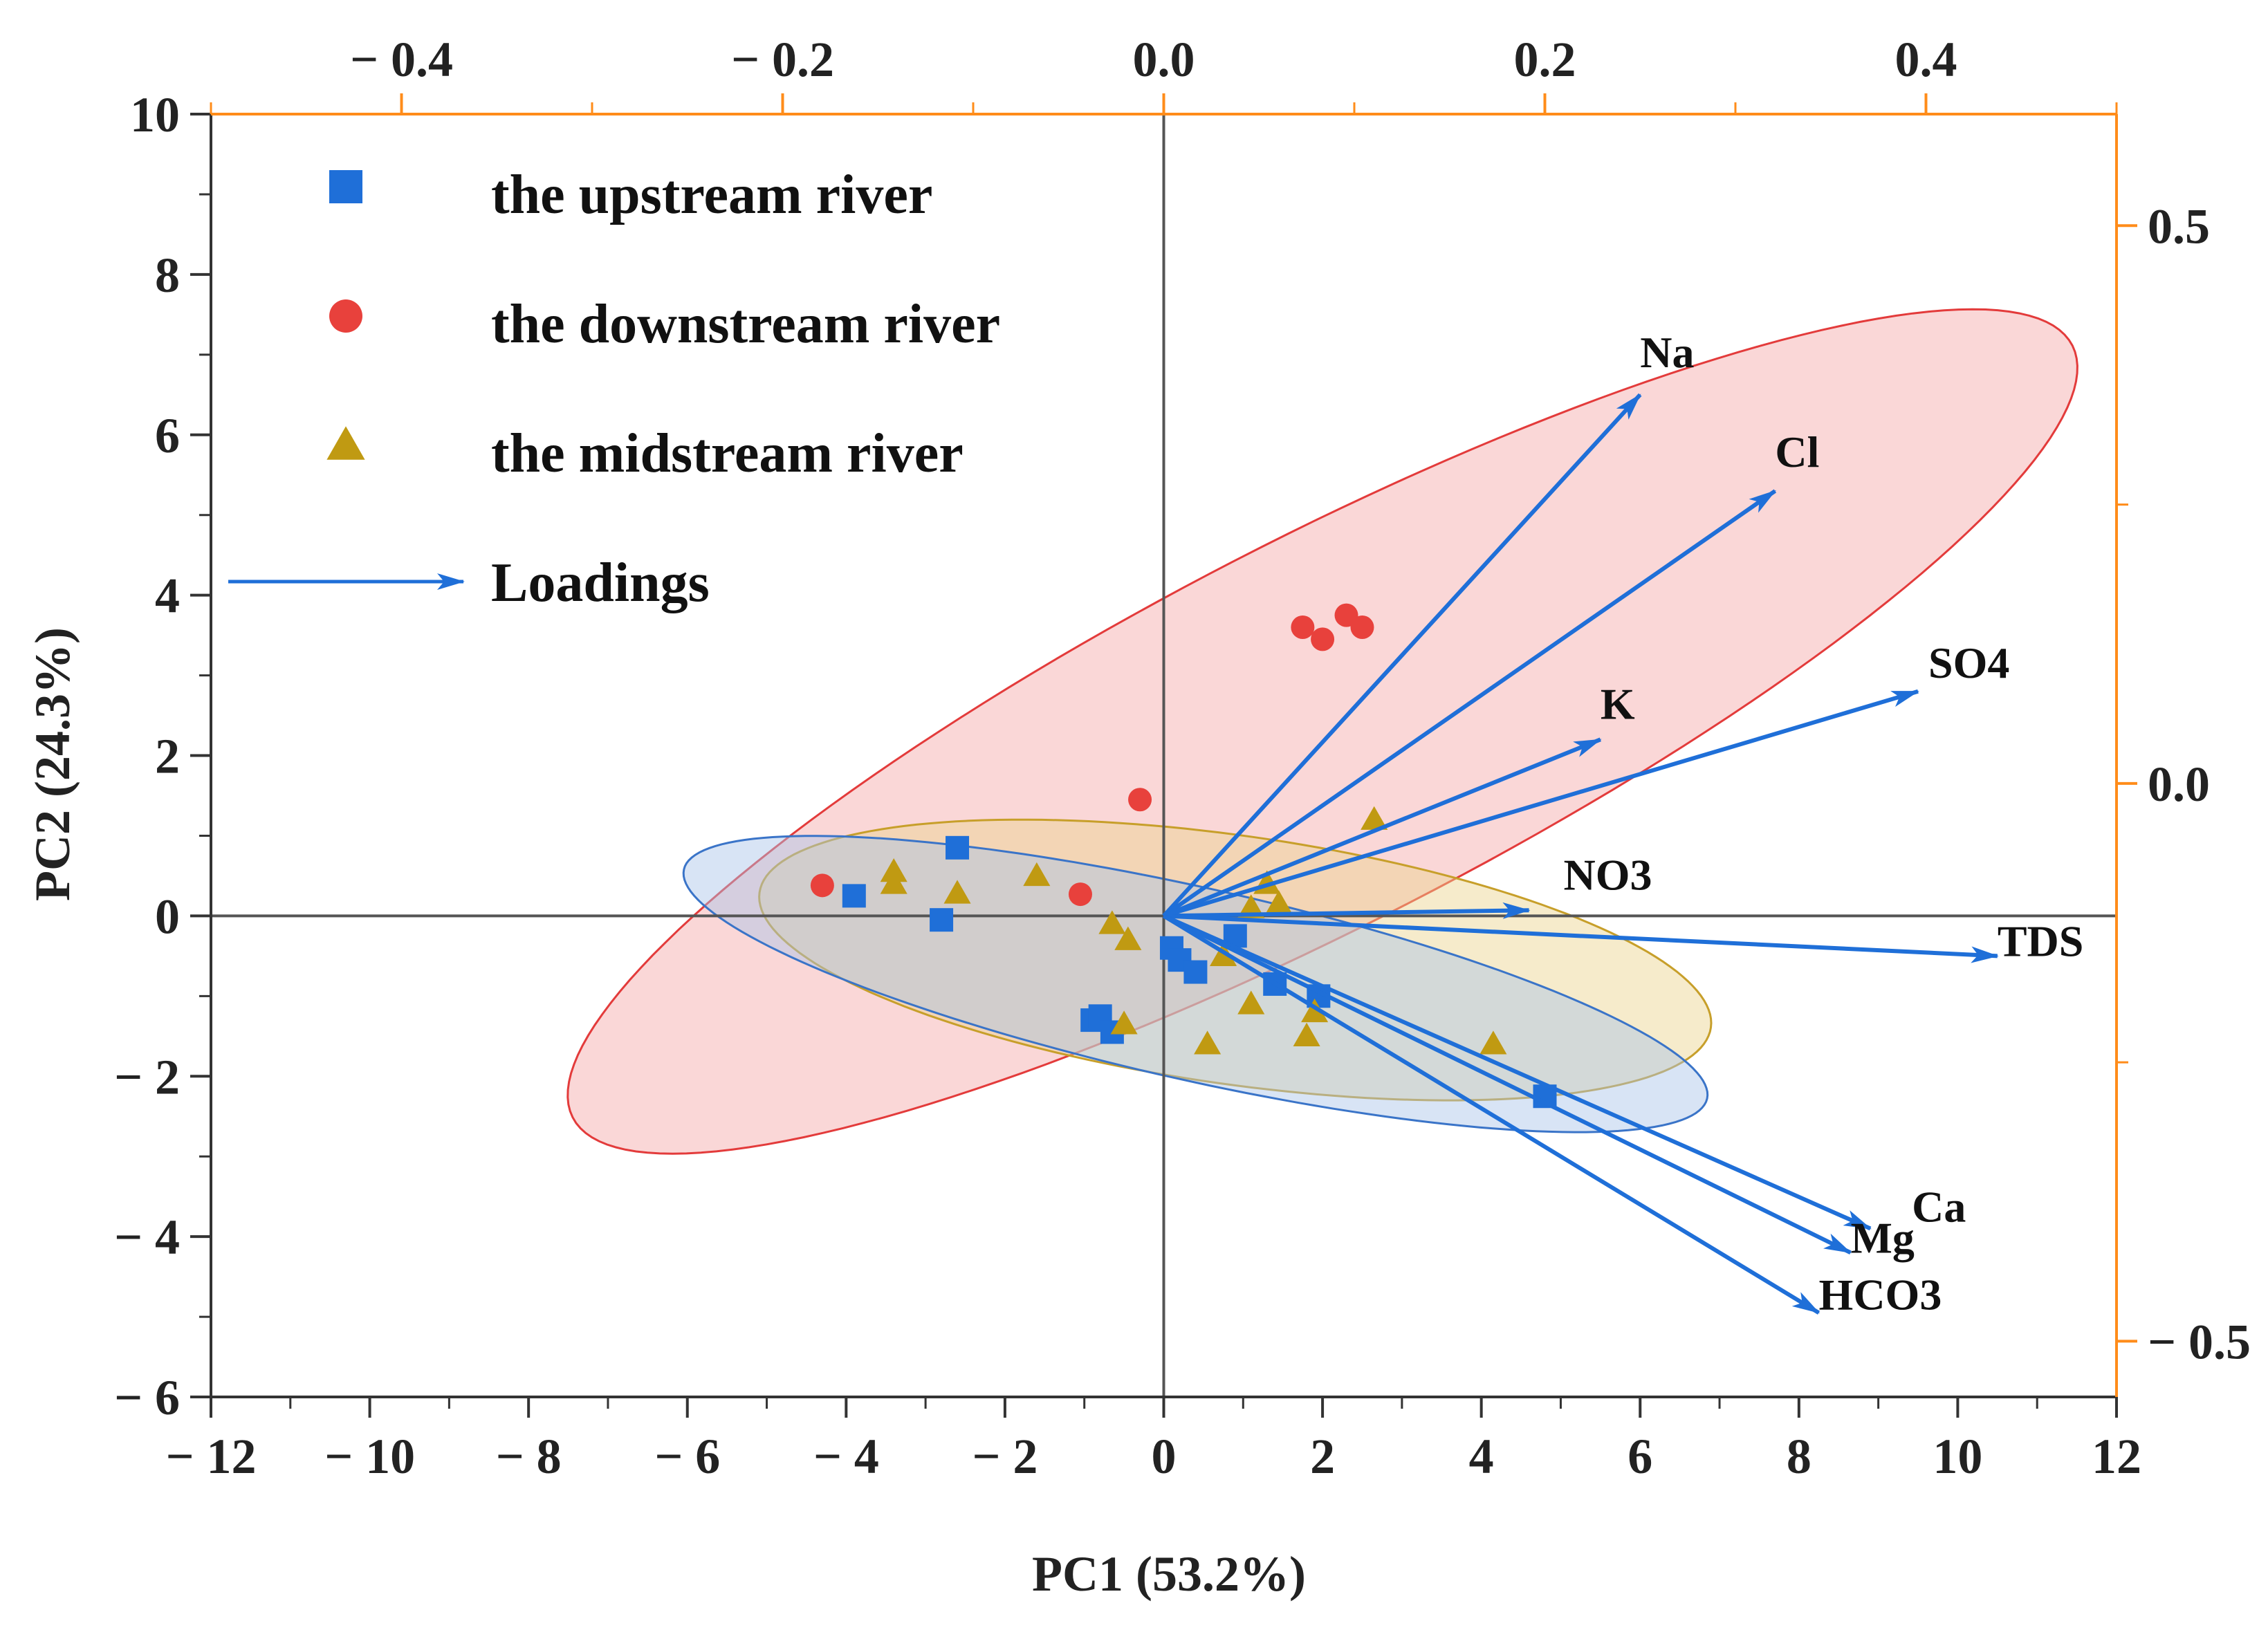 The height and width of the screenshot is (1630, 2268). What do you see at coordinates (167, 917) in the screenshot?
I see `y-tick-label: 0` at bounding box center [167, 917].